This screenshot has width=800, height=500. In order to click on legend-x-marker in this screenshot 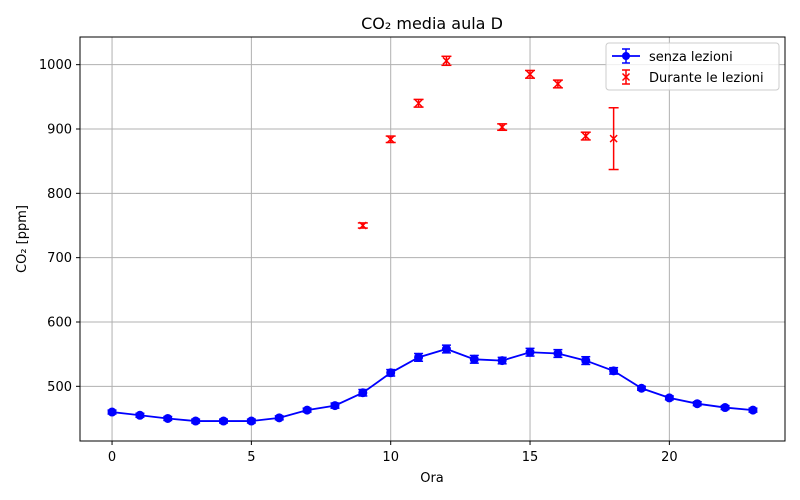, I will do `click(626, 77)`.